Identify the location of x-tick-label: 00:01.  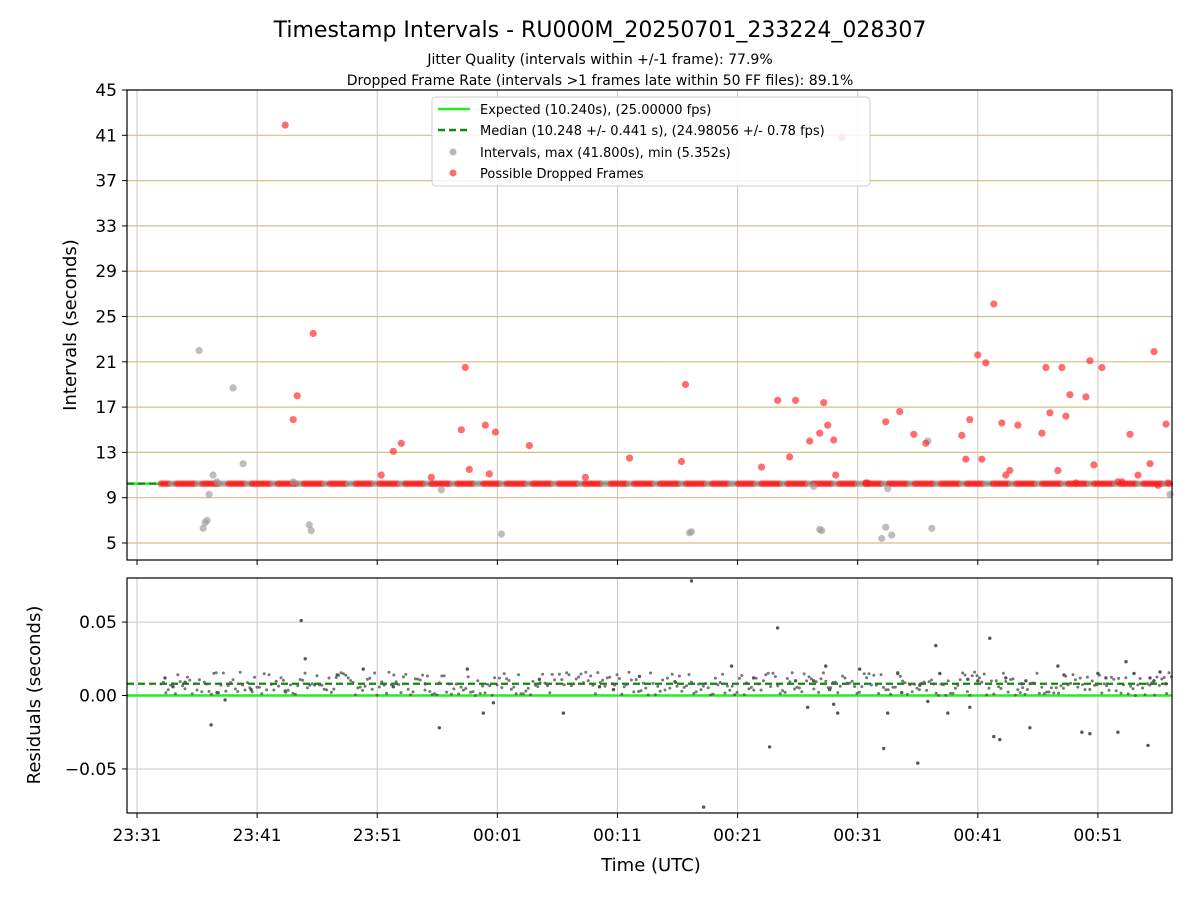
(497, 836).